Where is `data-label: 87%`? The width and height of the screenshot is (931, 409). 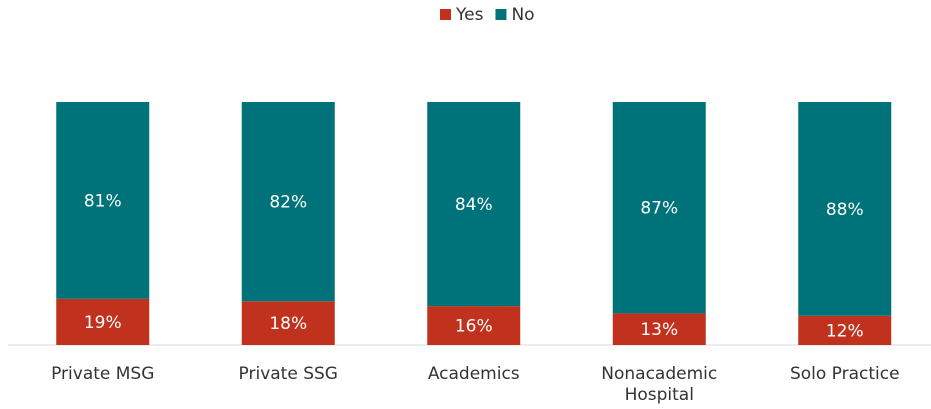 data-label: 87% is located at coordinates (659, 209).